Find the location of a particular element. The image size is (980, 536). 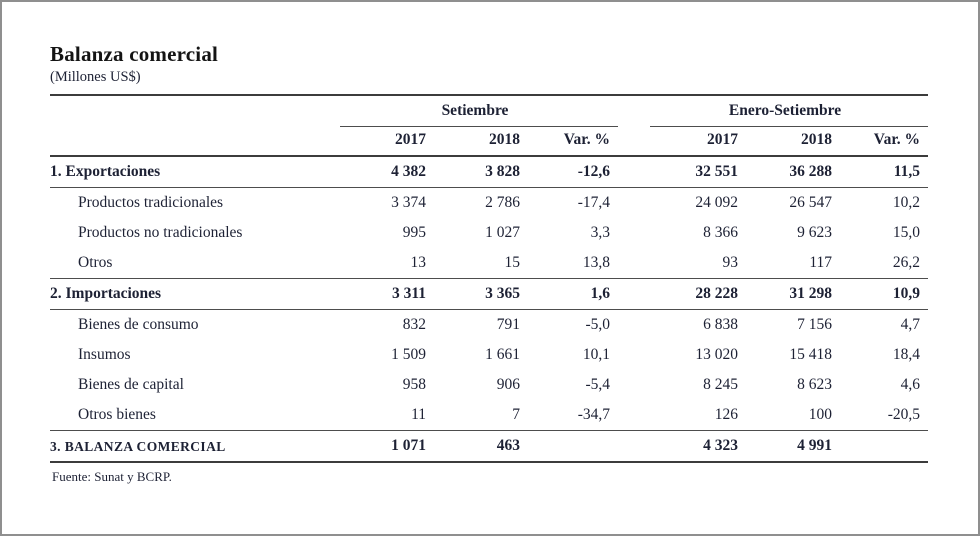

value-cell: 32 551 is located at coordinates (698, 172).